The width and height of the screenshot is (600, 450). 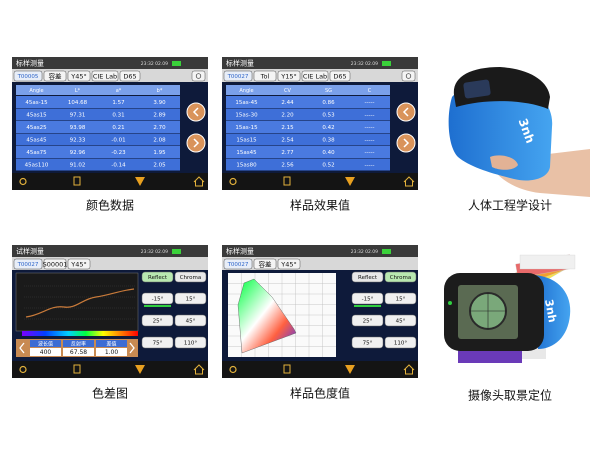 I want to click on tab-label: Tol, so click(x=265, y=76).